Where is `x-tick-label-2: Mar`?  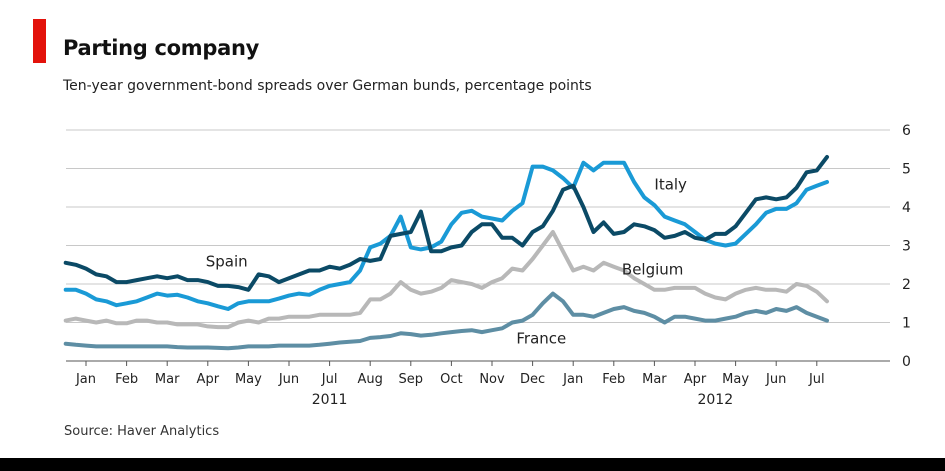 x-tick-label-2: Mar is located at coordinates (167, 379).